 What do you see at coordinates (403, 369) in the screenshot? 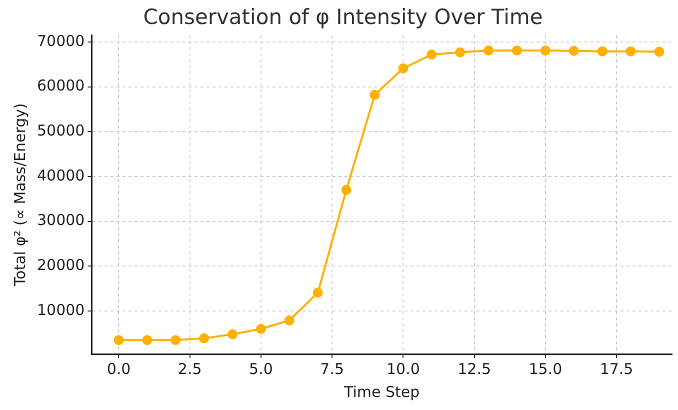
I see `x-tick-label: 10.0` at bounding box center [403, 369].